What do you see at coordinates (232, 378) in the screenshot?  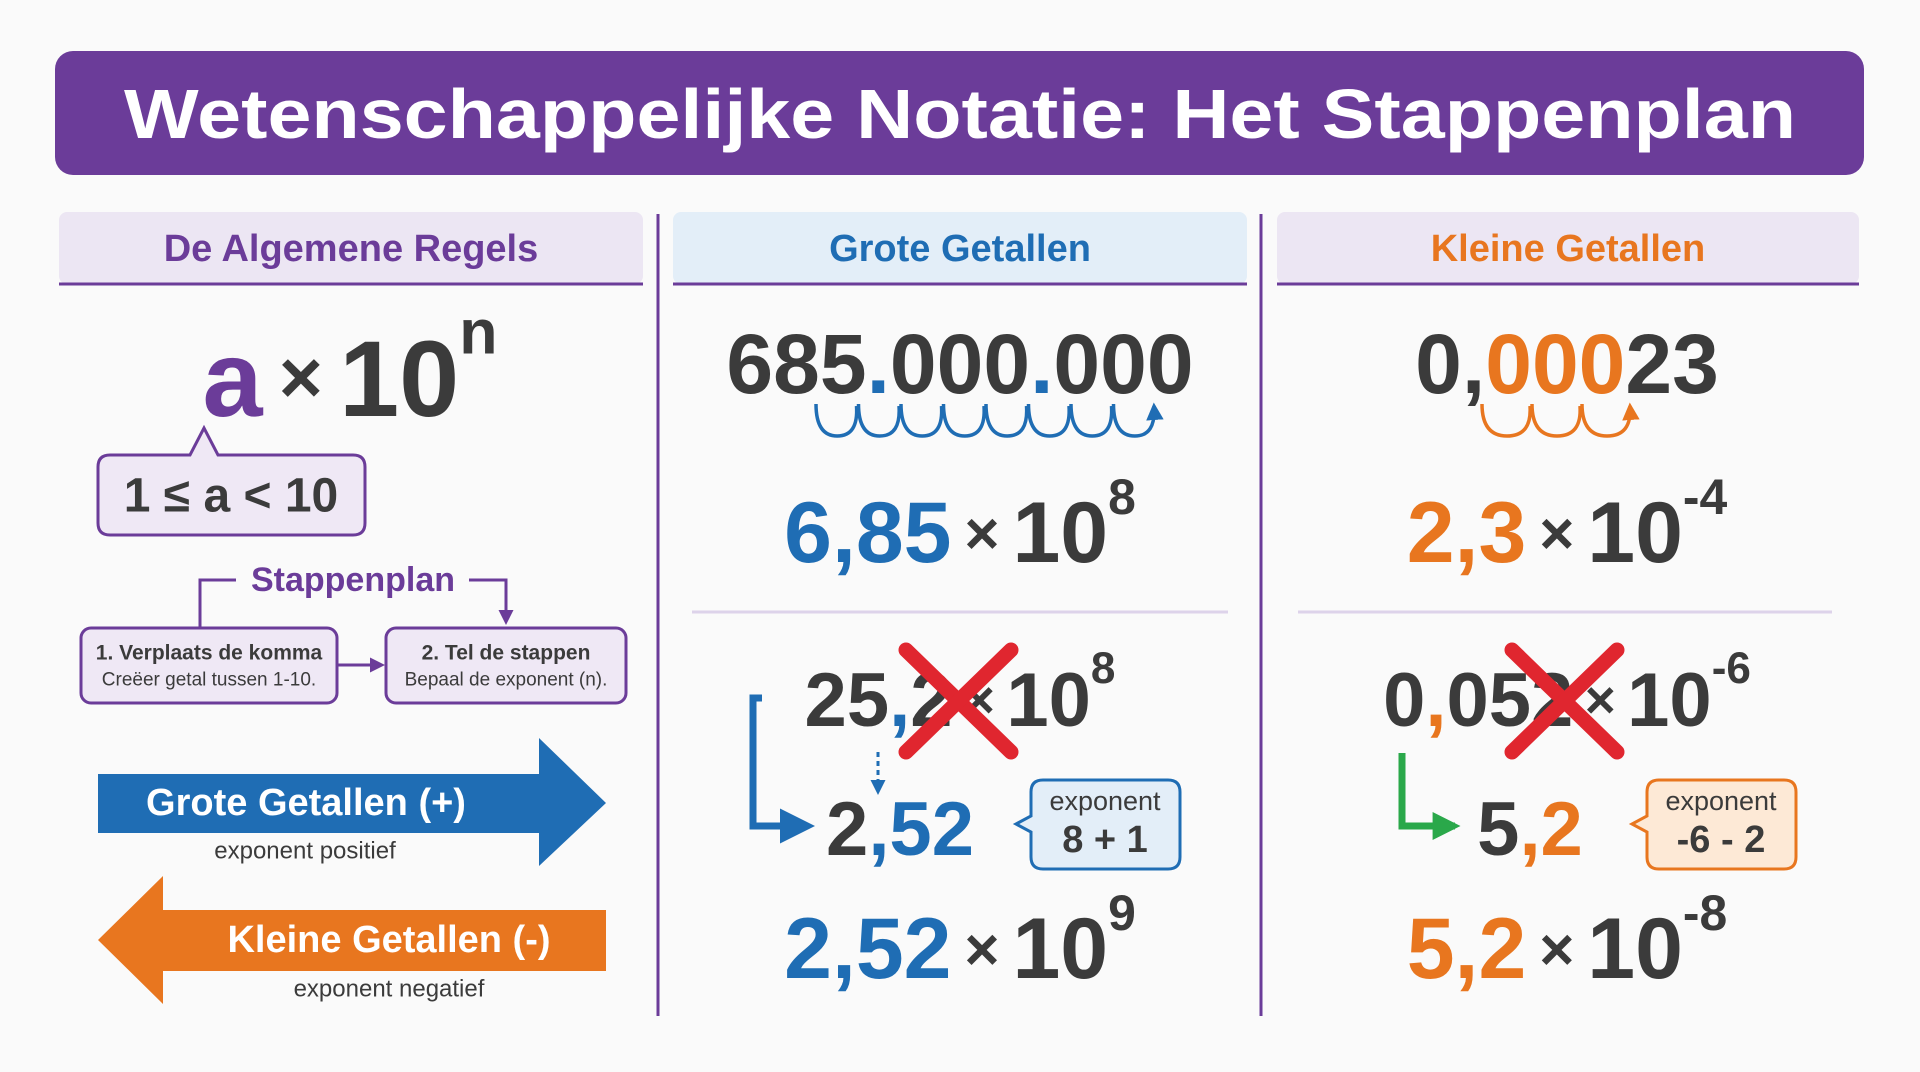 I see `mantissa-part: a` at bounding box center [232, 378].